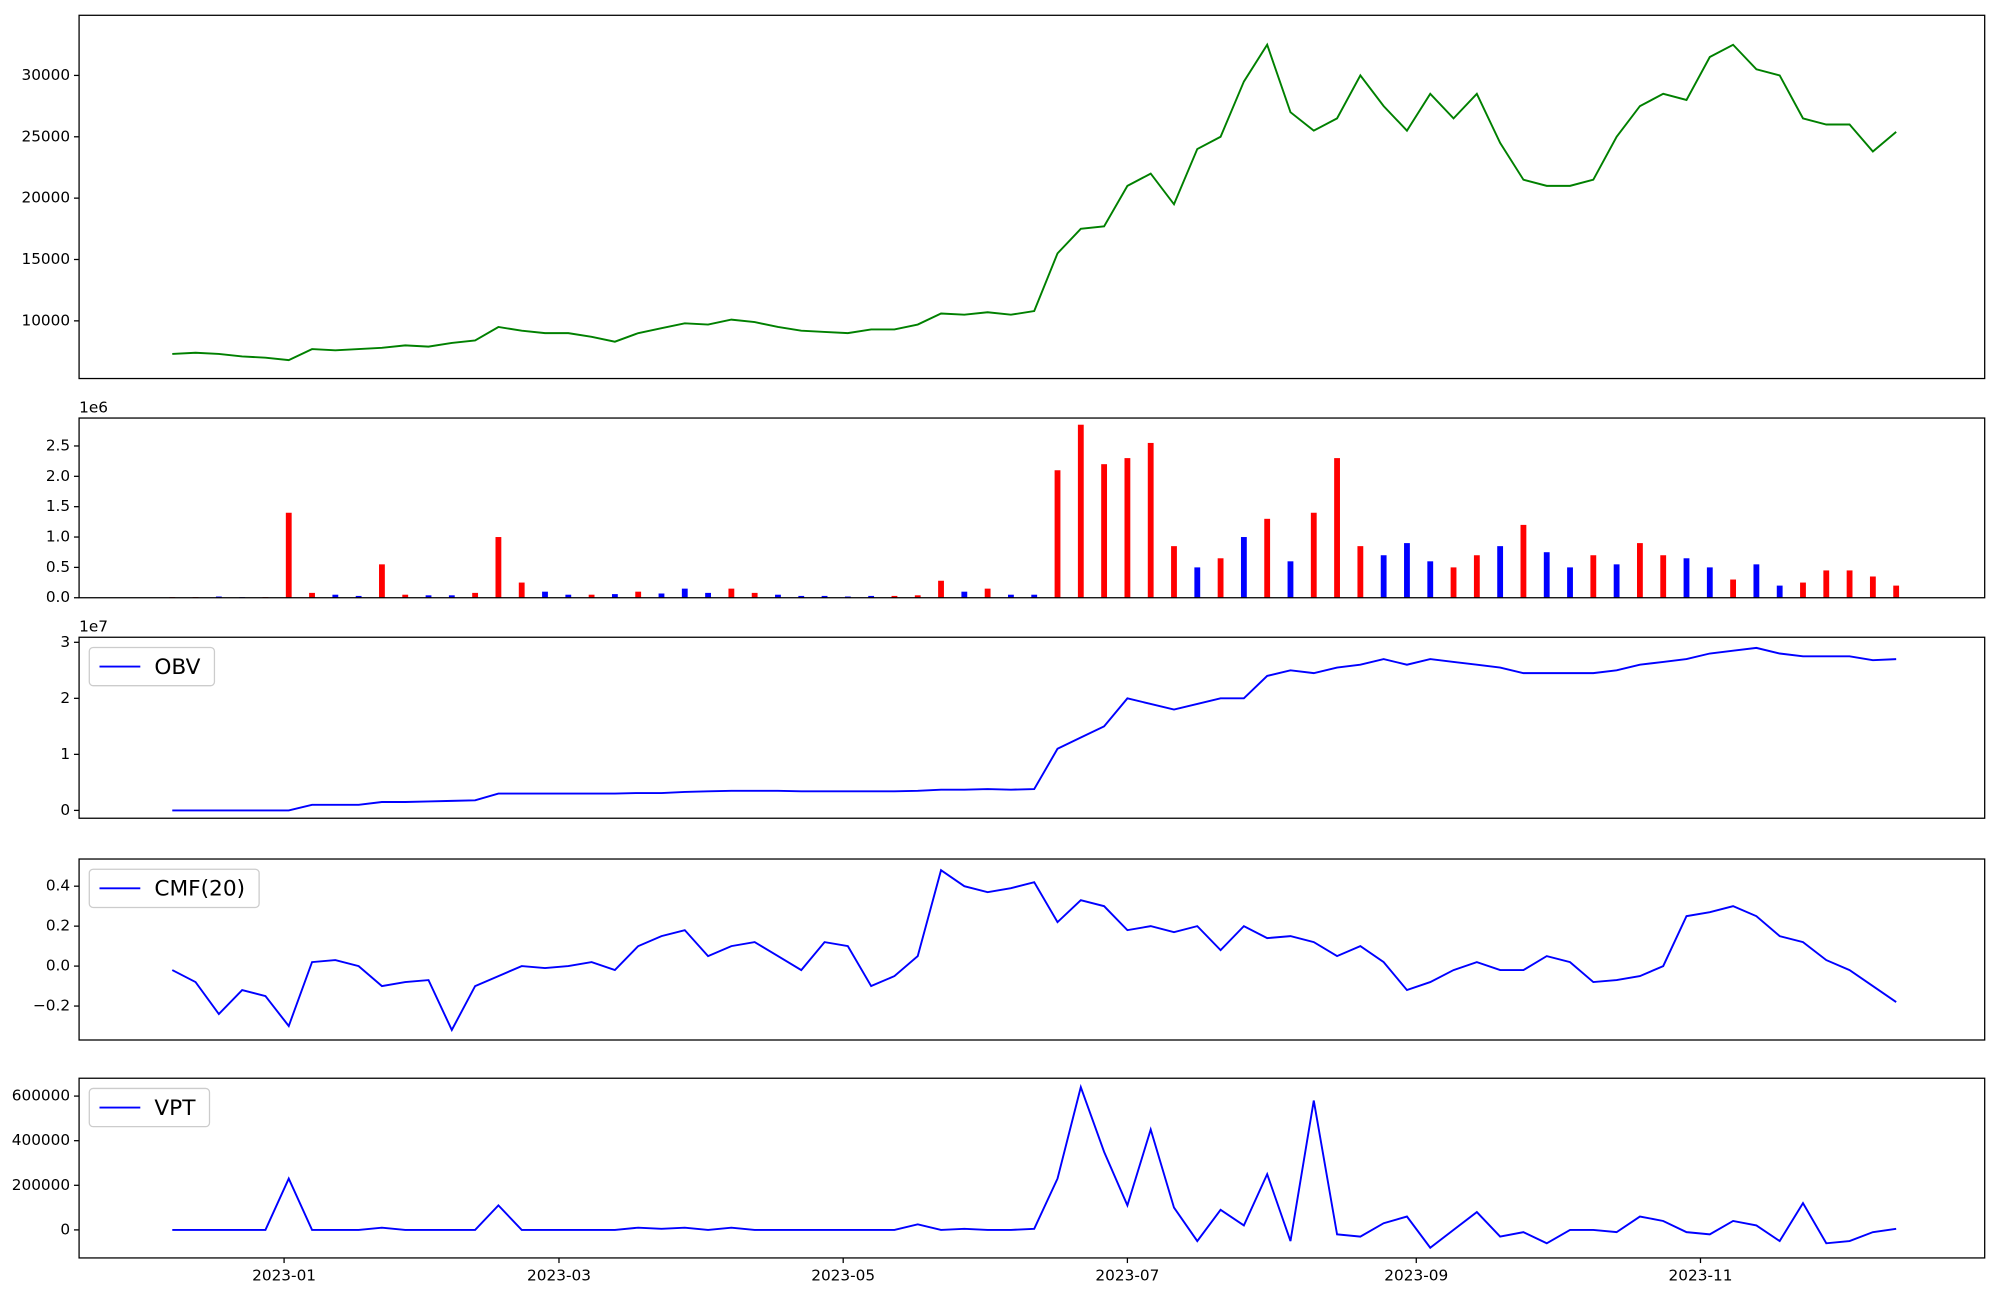 This screenshot has width=2000, height=1300. What do you see at coordinates (58, 445) in the screenshot?
I see `y-tick-label: 2.5` at bounding box center [58, 445].